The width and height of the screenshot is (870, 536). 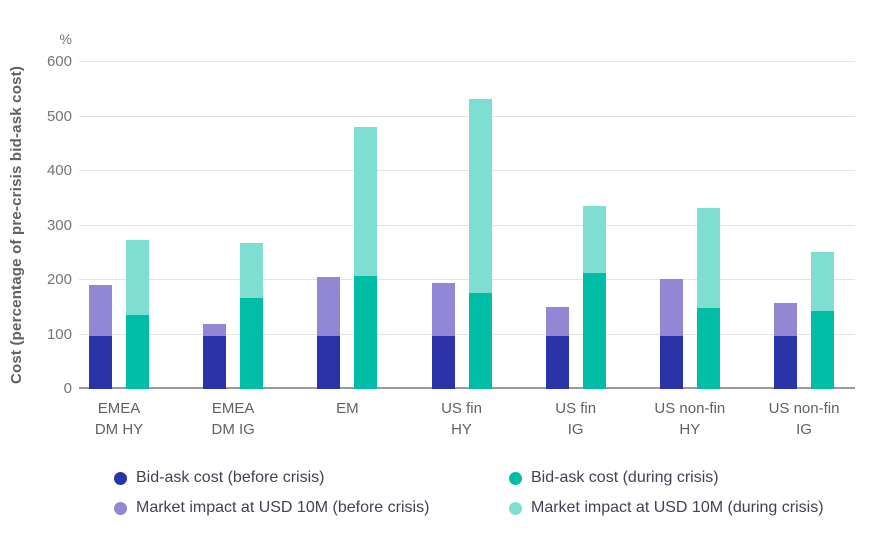 I want to click on bar-during-us-non-fin-ig, so click(x=823, y=320).